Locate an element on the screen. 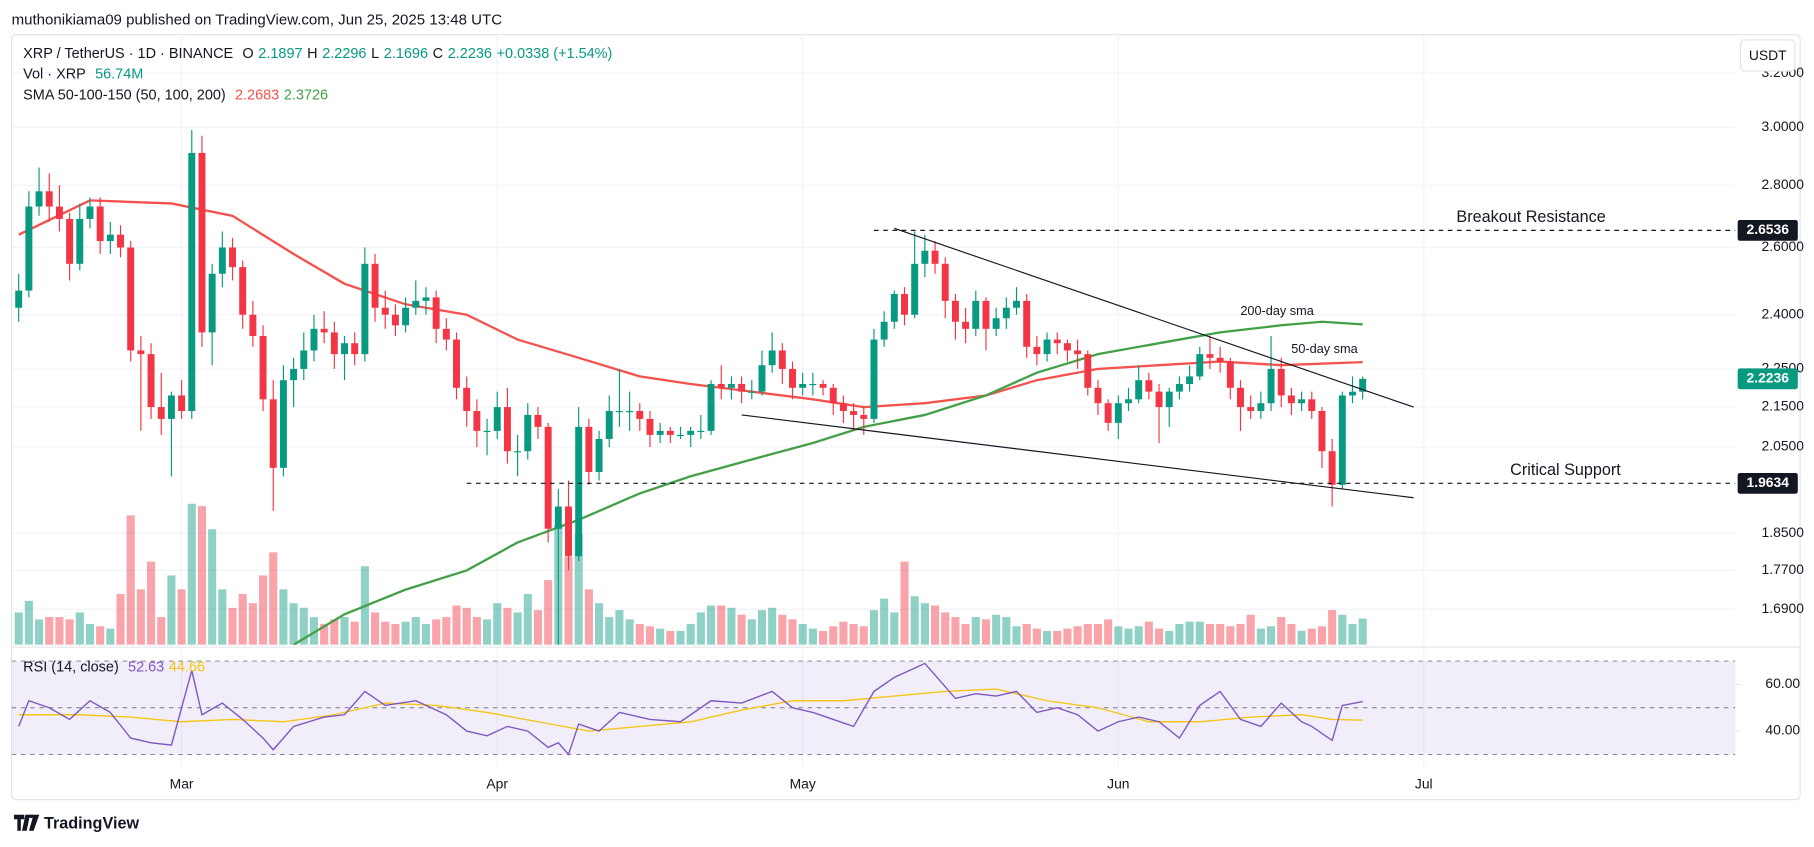  logo-text: TradingView is located at coordinates (91, 822).